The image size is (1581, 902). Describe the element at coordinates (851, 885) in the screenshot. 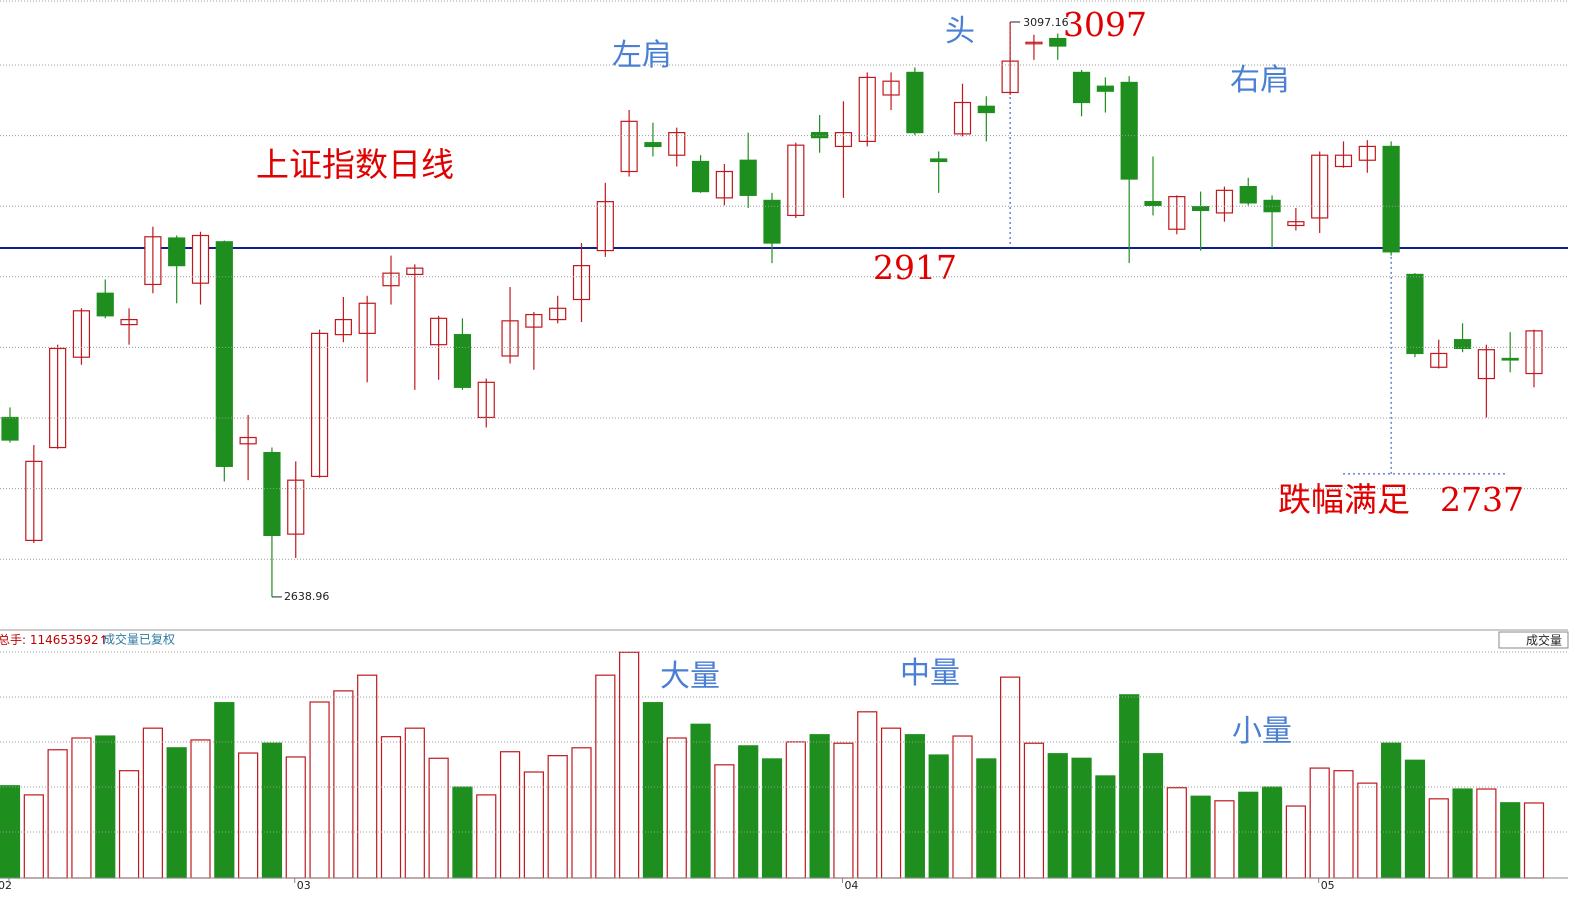

I see `x-tick-label: 04` at that location.